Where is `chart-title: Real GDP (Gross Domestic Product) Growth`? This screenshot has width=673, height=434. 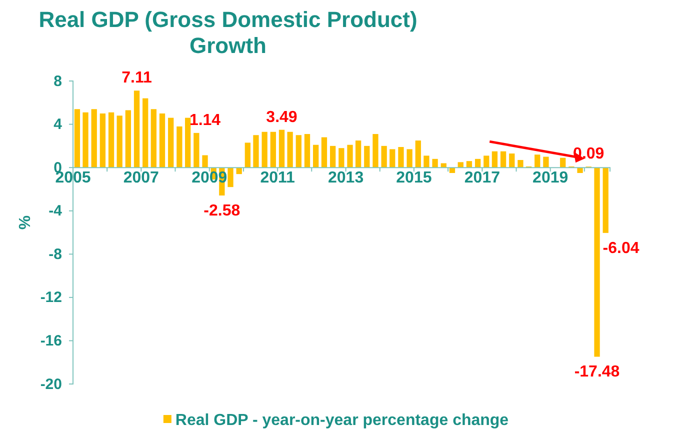 chart-title: Real GDP (Gross Domestic Product) Growth is located at coordinates (228, 32).